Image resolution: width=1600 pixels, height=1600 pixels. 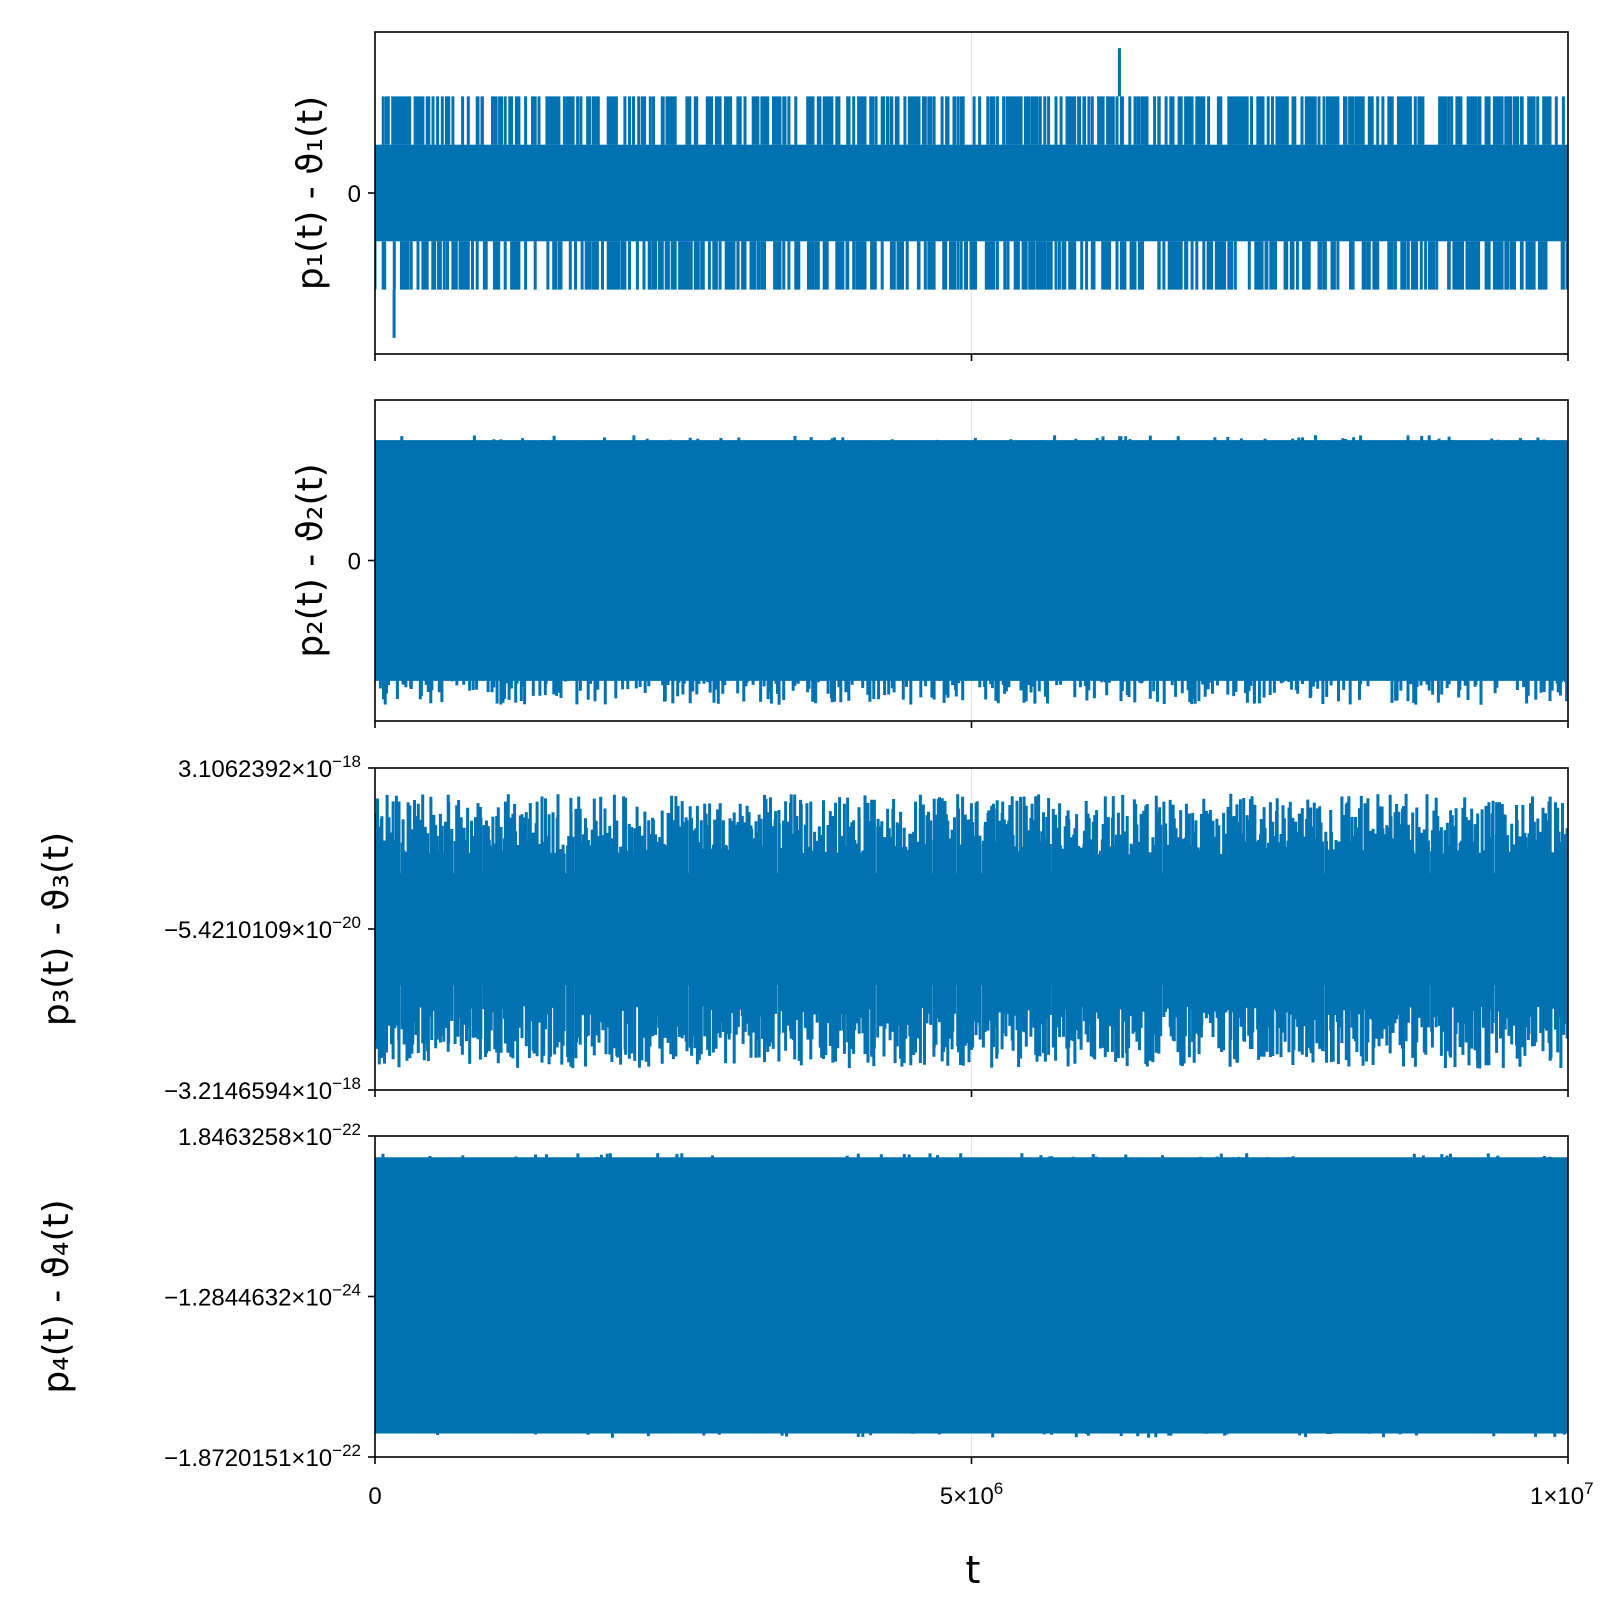 What do you see at coordinates (973, 1570) in the screenshot?
I see `x-axis-label: t` at bounding box center [973, 1570].